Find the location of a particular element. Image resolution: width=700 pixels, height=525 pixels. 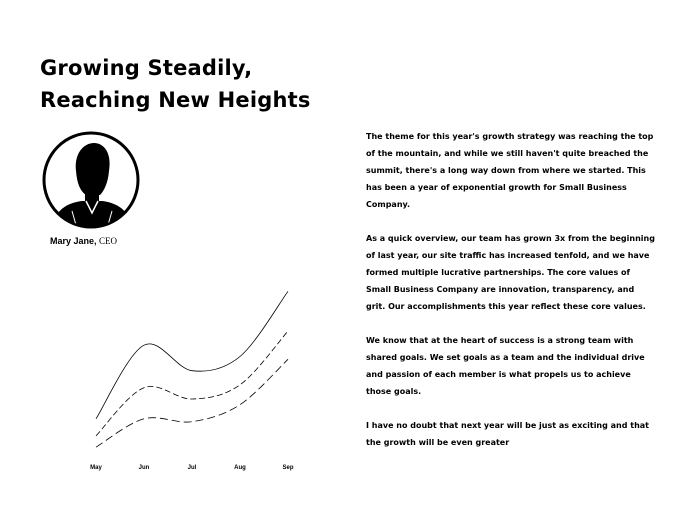

growth-chart-svg: May Jun Jul Aug Sep is located at coordinates (192, 381).